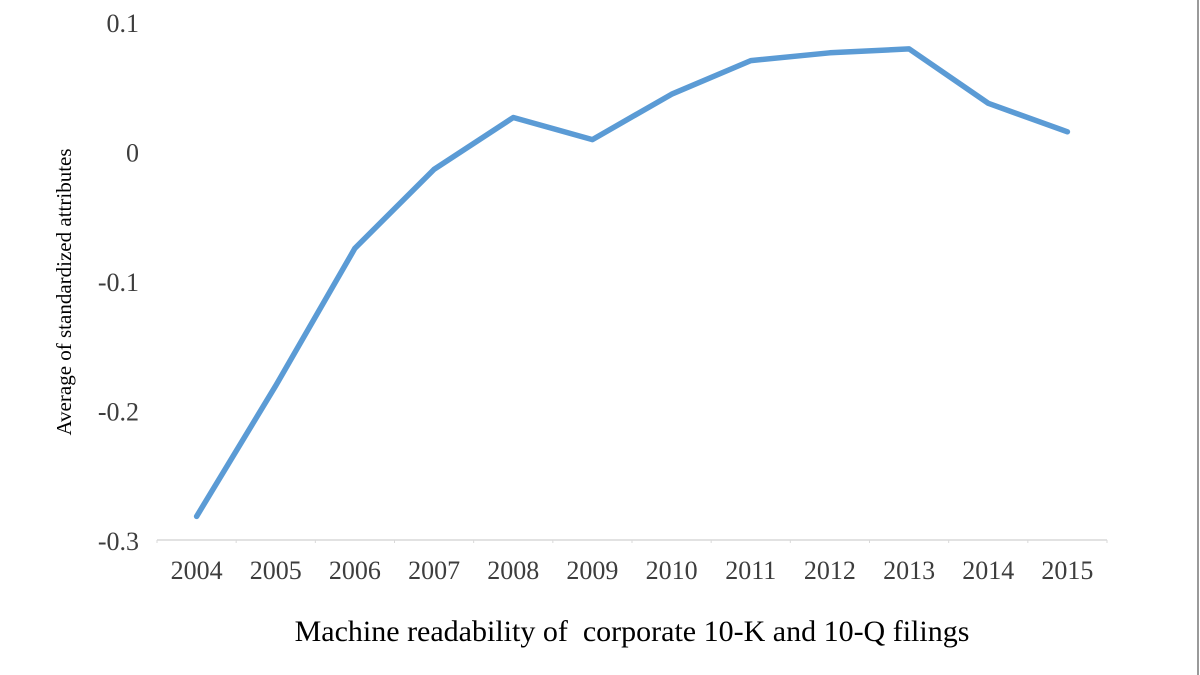  What do you see at coordinates (672, 570) in the screenshot?
I see `x-tick-label-2010: 2010` at bounding box center [672, 570].